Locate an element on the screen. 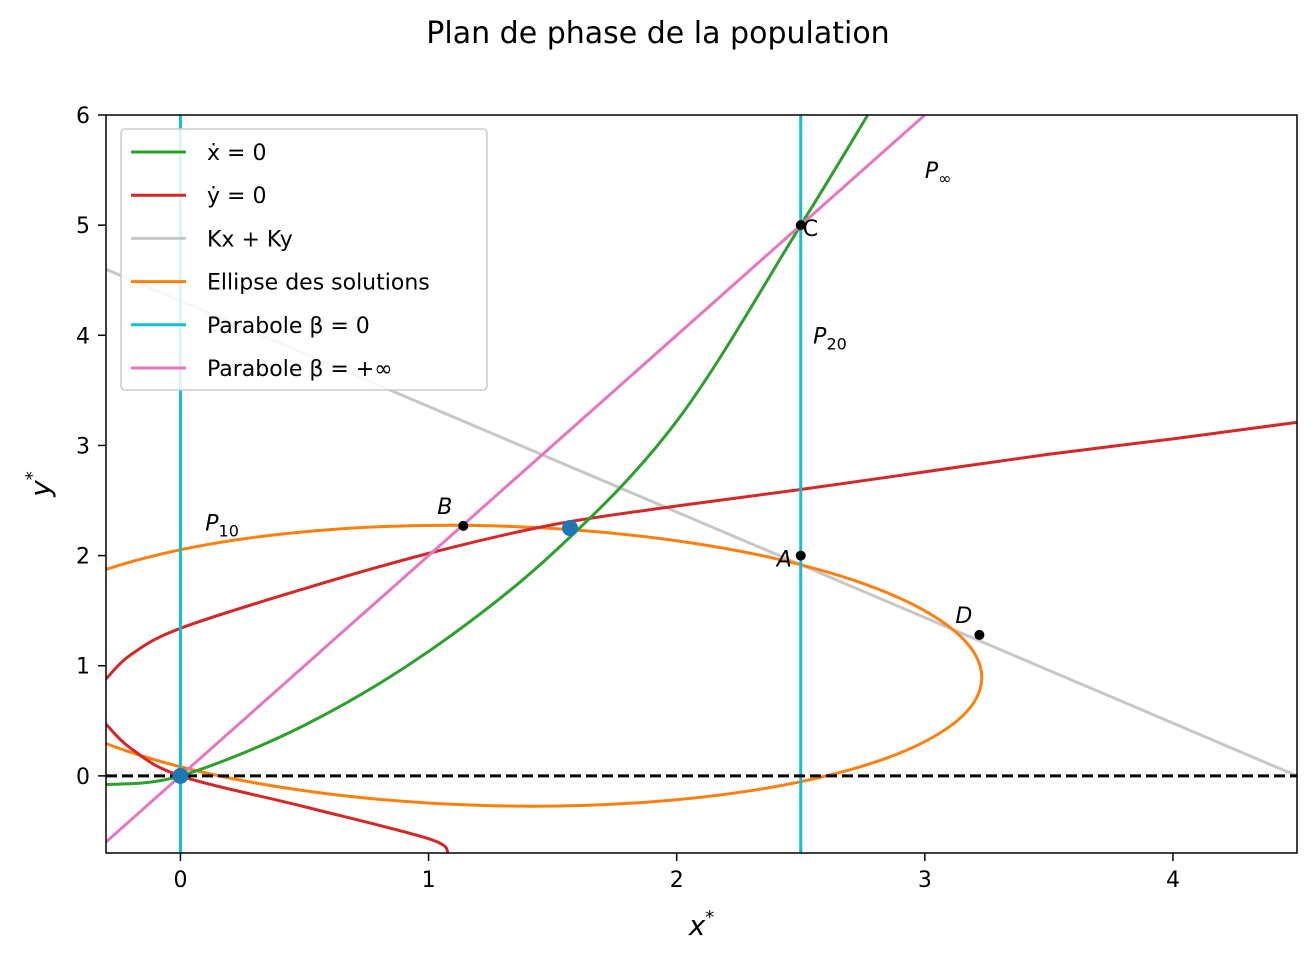 The image size is (1316, 963). annotation-1: P20 is located at coordinates (830, 338).